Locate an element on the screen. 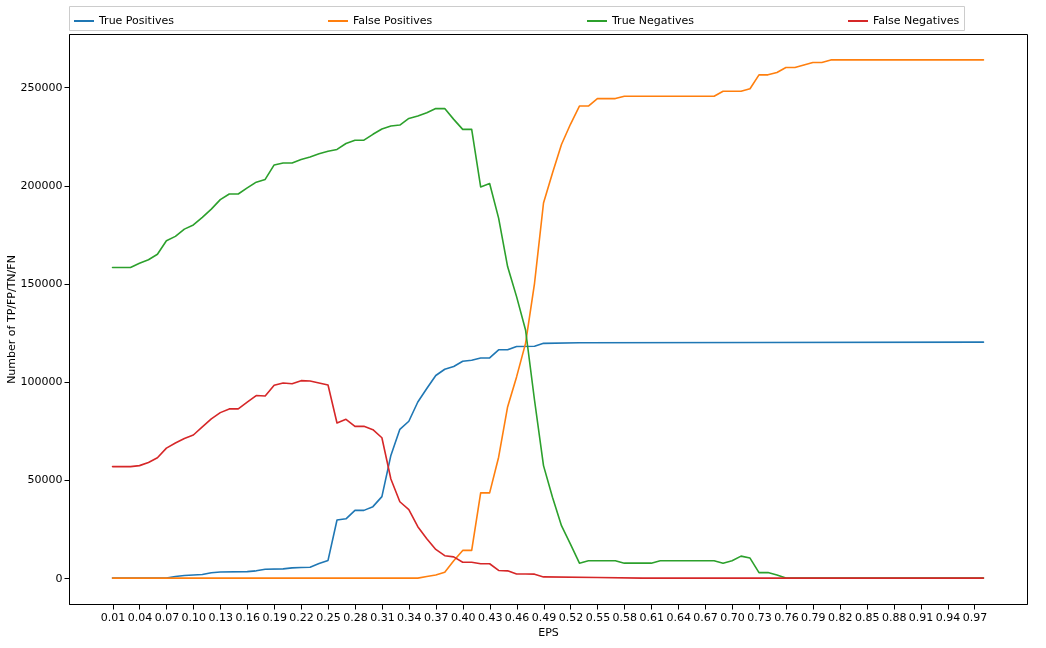 Image resolution: width=1046 pixels, height=648 pixels. x-tick-label: 0.46 is located at coordinates (517, 617).